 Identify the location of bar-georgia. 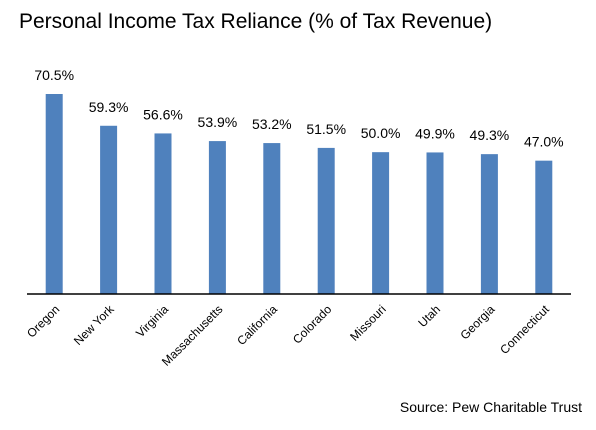
(489, 224).